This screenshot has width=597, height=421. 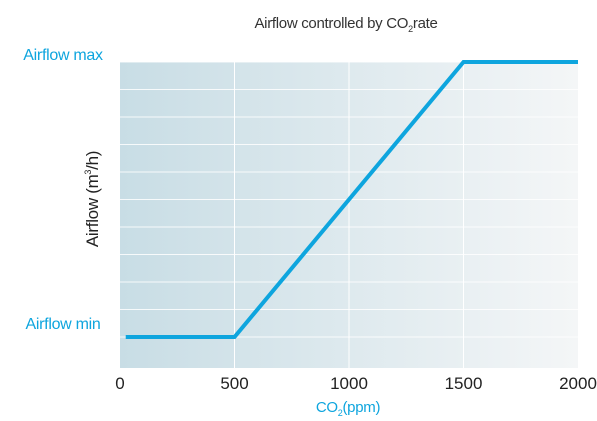 What do you see at coordinates (464, 383) in the screenshot?
I see `x-tick-label: 1500` at bounding box center [464, 383].